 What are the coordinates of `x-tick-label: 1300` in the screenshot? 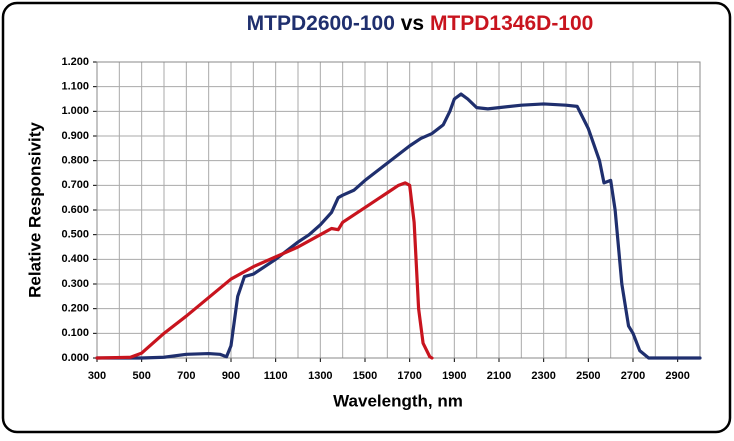 It's located at (320, 376).